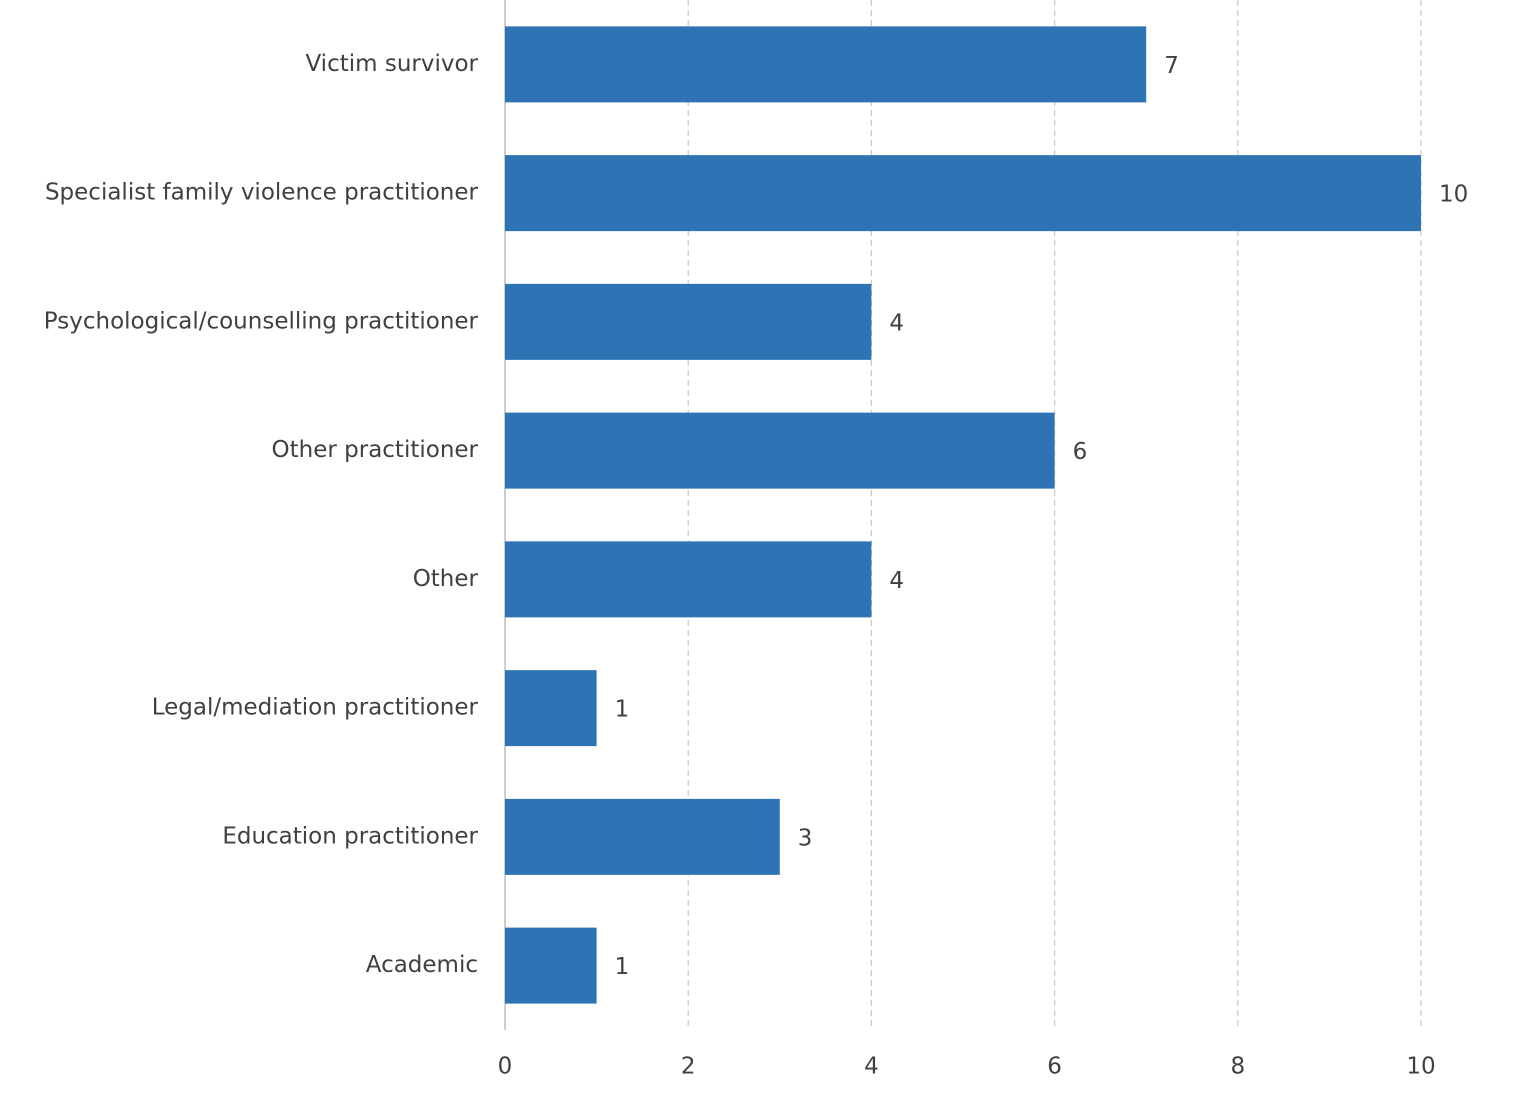 The width and height of the screenshot is (1536, 1095). Describe the element at coordinates (1453, 195) in the screenshot. I see `value-label: 10` at that location.